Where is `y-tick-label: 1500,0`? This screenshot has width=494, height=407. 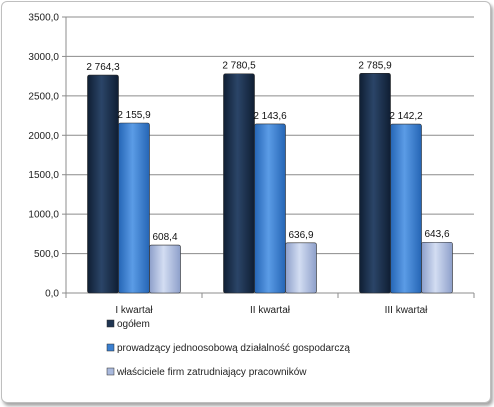
y-tick-label: 1500,0 is located at coordinates (43, 175).